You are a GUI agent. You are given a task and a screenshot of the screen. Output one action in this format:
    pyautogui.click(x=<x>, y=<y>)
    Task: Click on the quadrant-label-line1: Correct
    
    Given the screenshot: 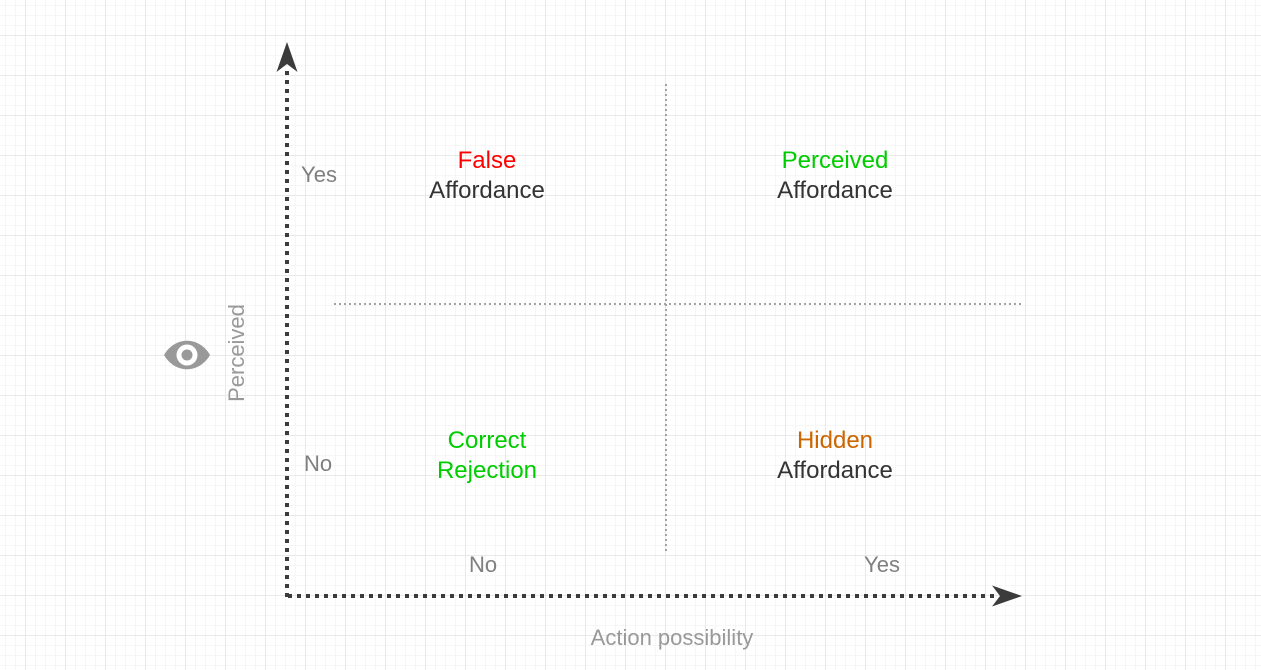 What is the action you would take?
    pyautogui.click(x=487, y=440)
    